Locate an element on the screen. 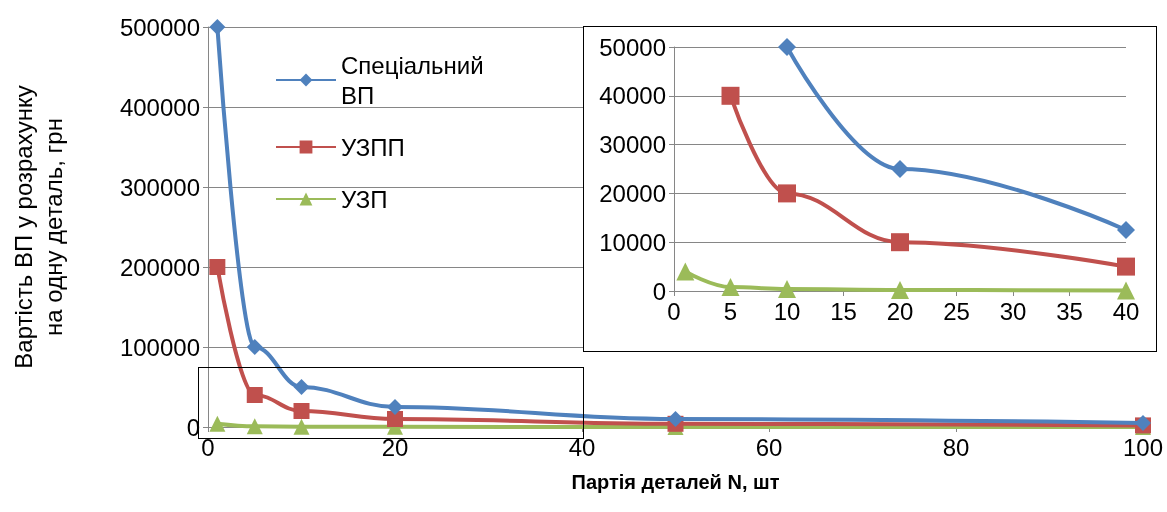  y-tick-label: 50000 is located at coordinates (632, 47).